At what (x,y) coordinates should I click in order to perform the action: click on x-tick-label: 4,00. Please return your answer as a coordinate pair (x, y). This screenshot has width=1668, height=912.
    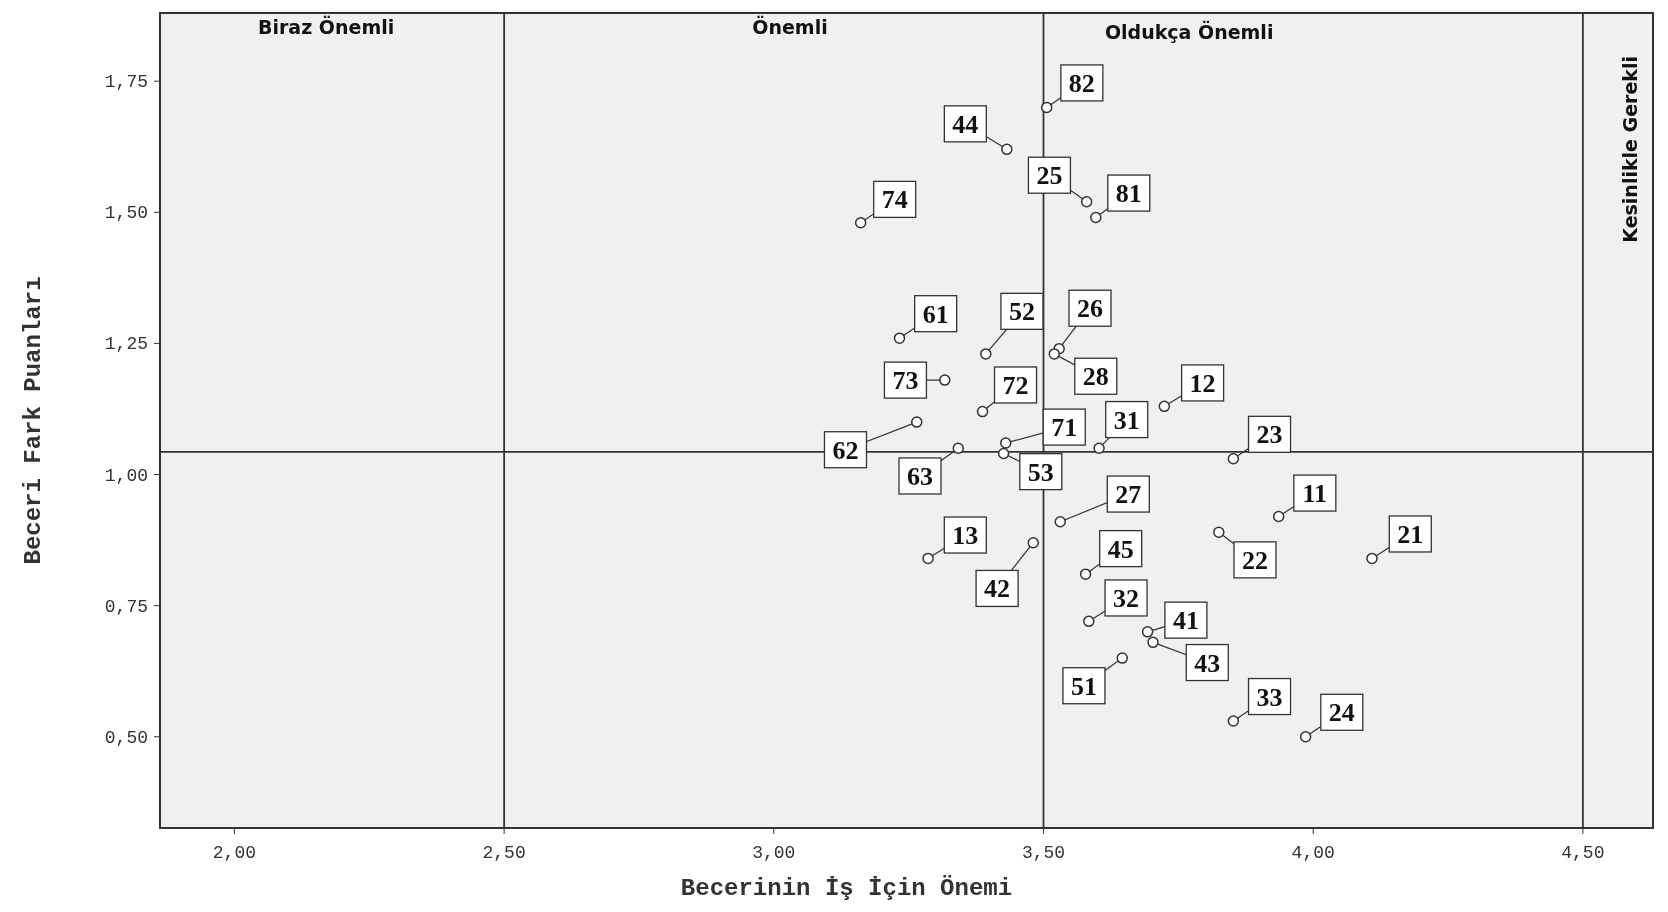
    Looking at the image, I should click on (1313, 853).